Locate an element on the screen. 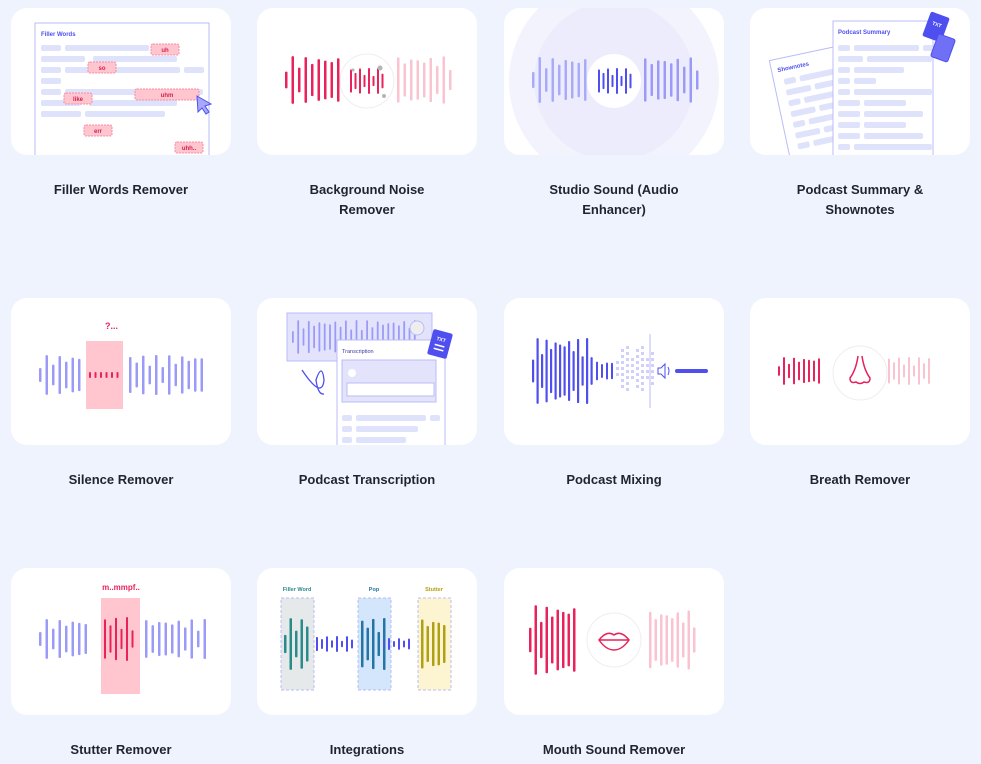 This screenshot has width=981, height=764. tool-title: Podcast Summary & Shownotes is located at coordinates (860, 199).